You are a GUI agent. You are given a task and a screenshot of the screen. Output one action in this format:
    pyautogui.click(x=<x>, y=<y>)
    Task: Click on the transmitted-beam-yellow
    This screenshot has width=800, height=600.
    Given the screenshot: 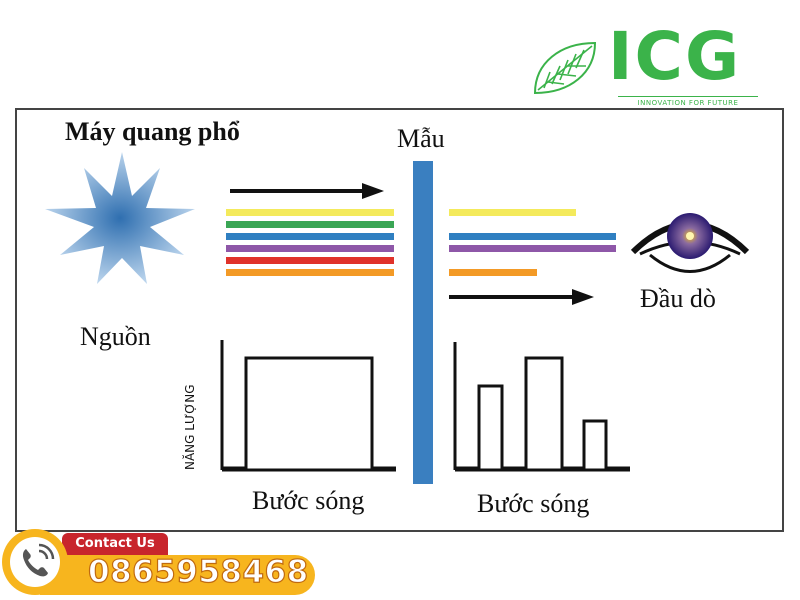 What is the action you would take?
    pyautogui.click(x=512, y=212)
    